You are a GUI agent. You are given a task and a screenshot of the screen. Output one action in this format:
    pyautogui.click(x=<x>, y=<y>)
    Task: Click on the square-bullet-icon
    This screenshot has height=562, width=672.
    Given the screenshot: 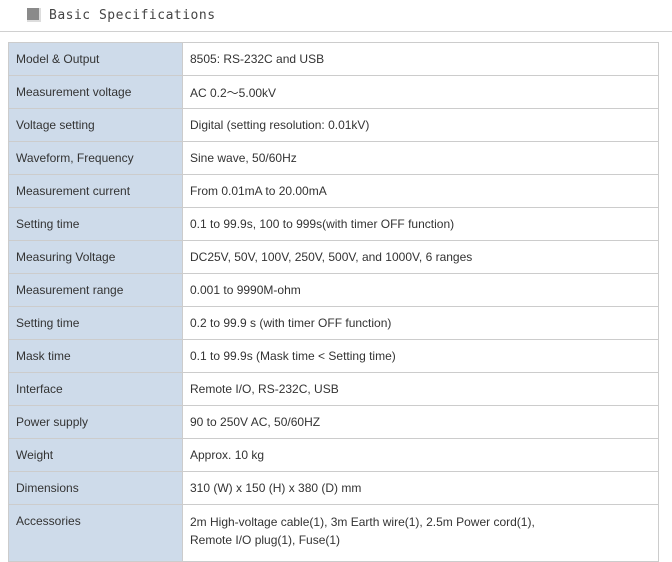 What is the action you would take?
    pyautogui.click(x=34, y=15)
    